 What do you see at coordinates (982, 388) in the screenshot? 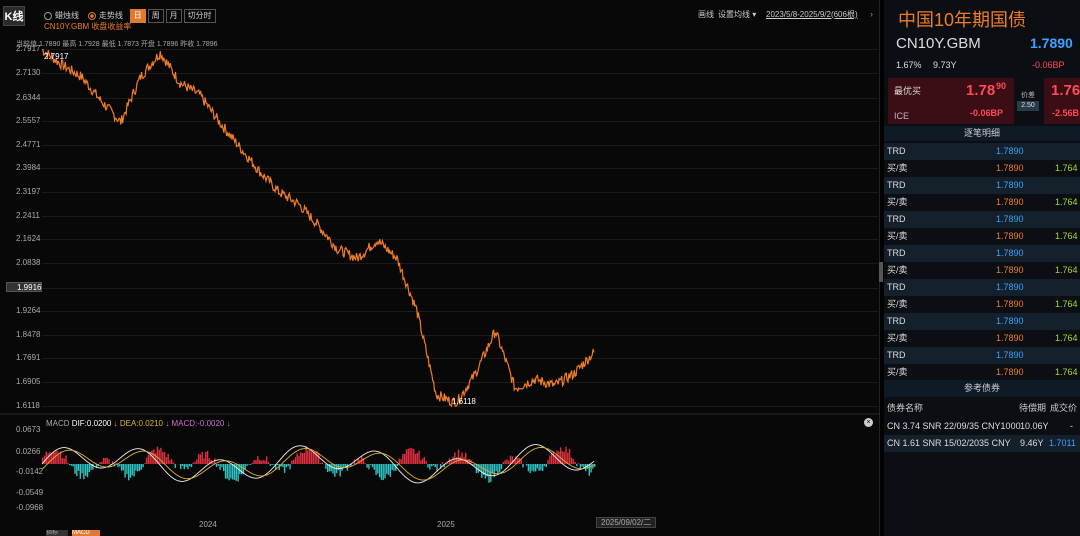
I see `ref-bonds-header: 参考债券` at bounding box center [982, 388].